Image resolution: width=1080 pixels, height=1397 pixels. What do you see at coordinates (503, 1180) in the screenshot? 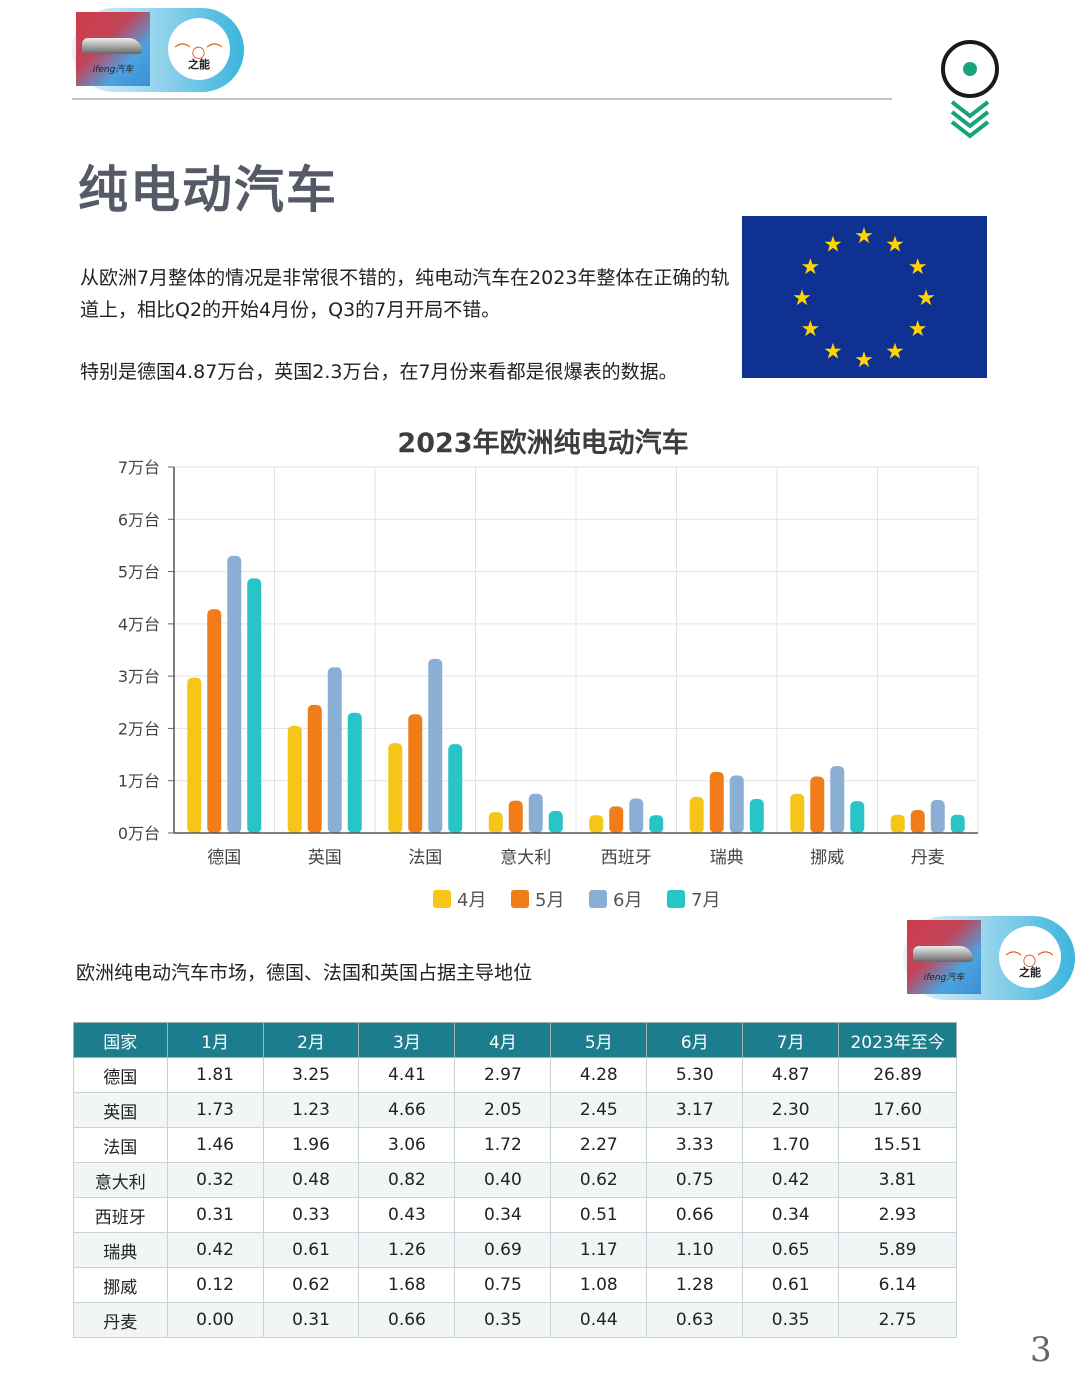
I see `table-cell: 0.40` at bounding box center [503, 1180].